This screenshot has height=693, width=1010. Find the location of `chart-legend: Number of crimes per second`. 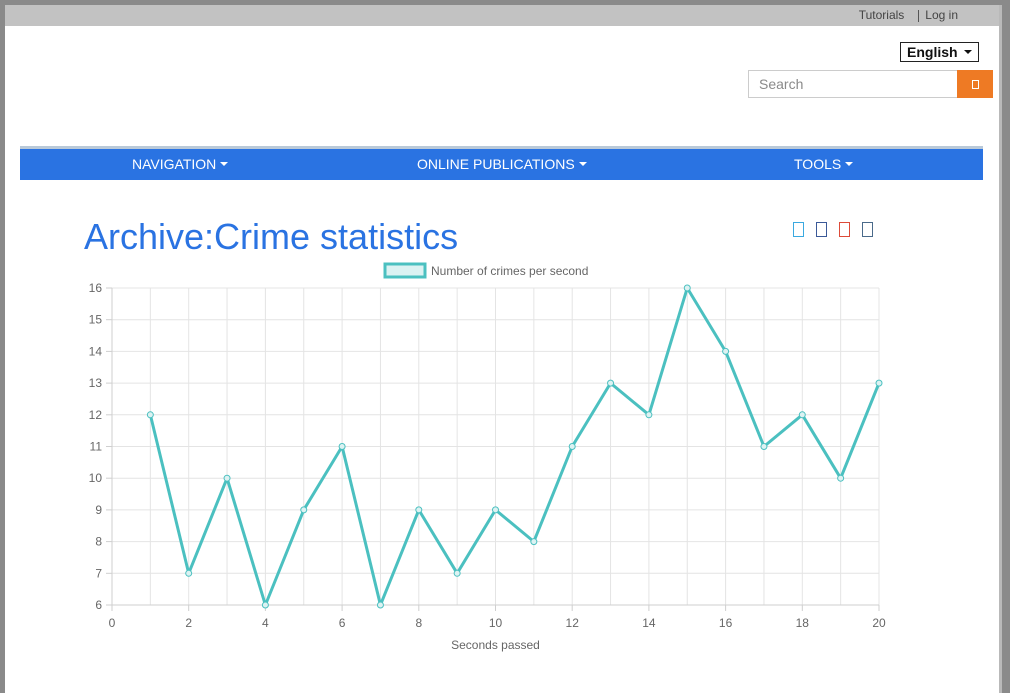

chart-legend: Number of crimes per second is located at coordinates (485, 270).